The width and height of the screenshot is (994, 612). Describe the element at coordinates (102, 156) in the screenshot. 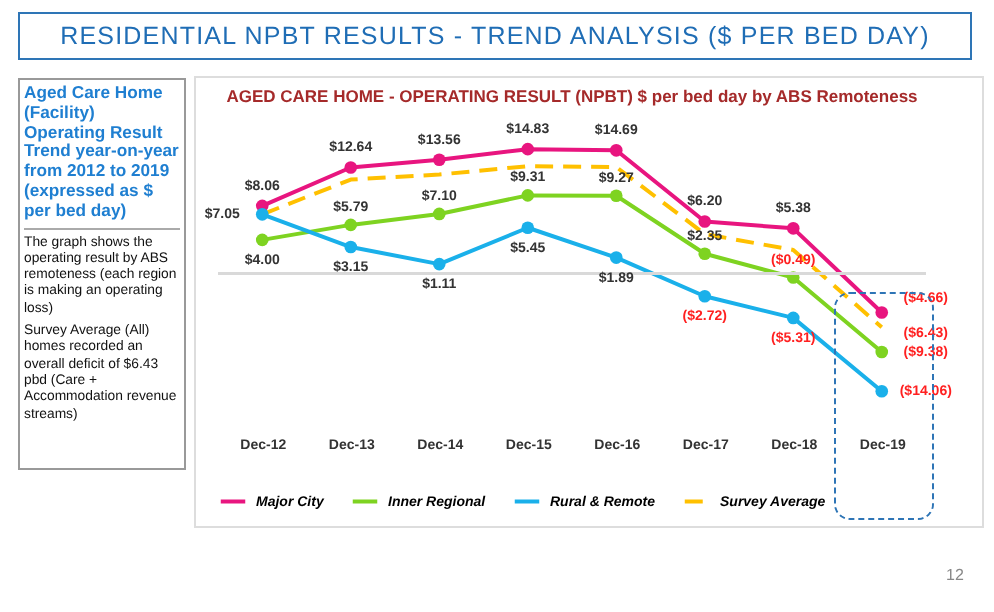

I see `text: Aged Care Home (Facility) Operating Result Trend year-on-year from 2012 to 2019 (expressed as $ per bed day)` at that location.